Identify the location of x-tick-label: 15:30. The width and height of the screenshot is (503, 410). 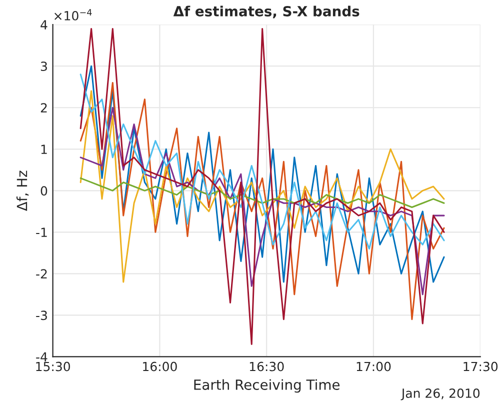
(53, 367).